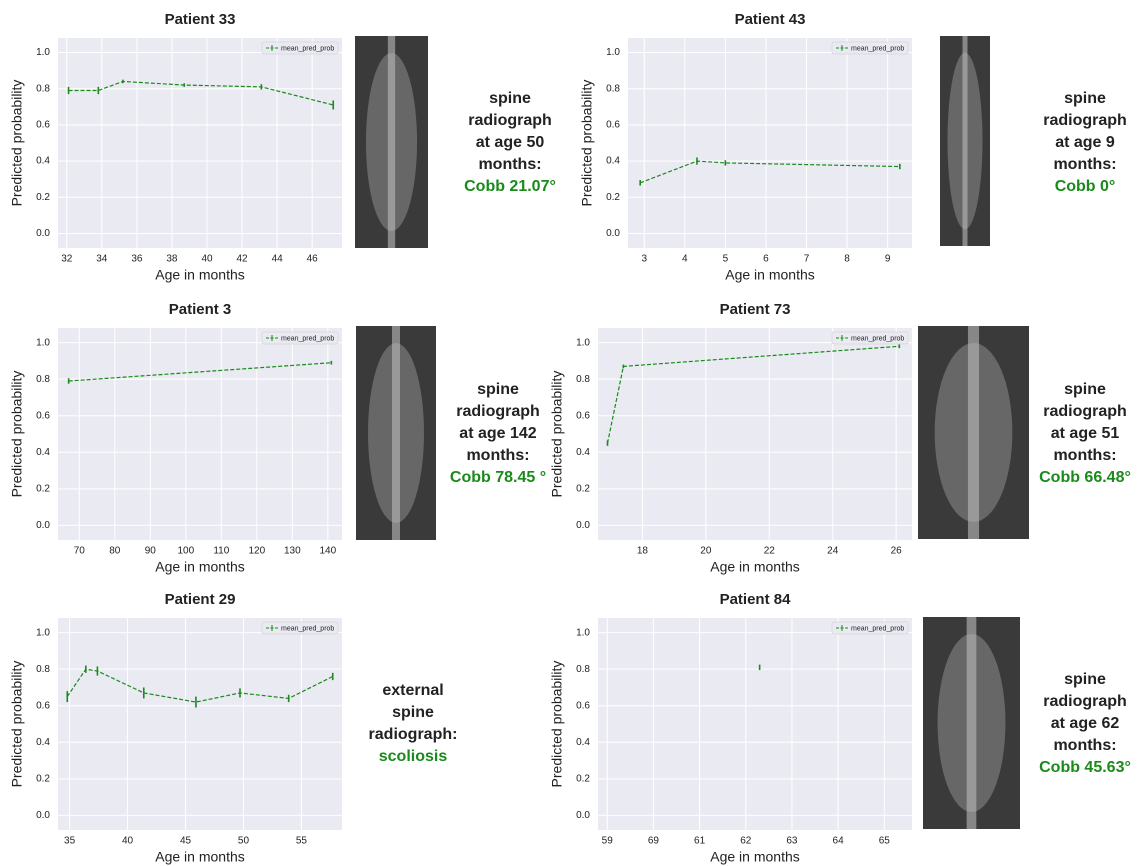 This screenshot has width=1141, height=866. What do you see at coordinates (115, 551) in the screenshot?
I see `x-tick-label: 80` at bounding box center [115, 551].